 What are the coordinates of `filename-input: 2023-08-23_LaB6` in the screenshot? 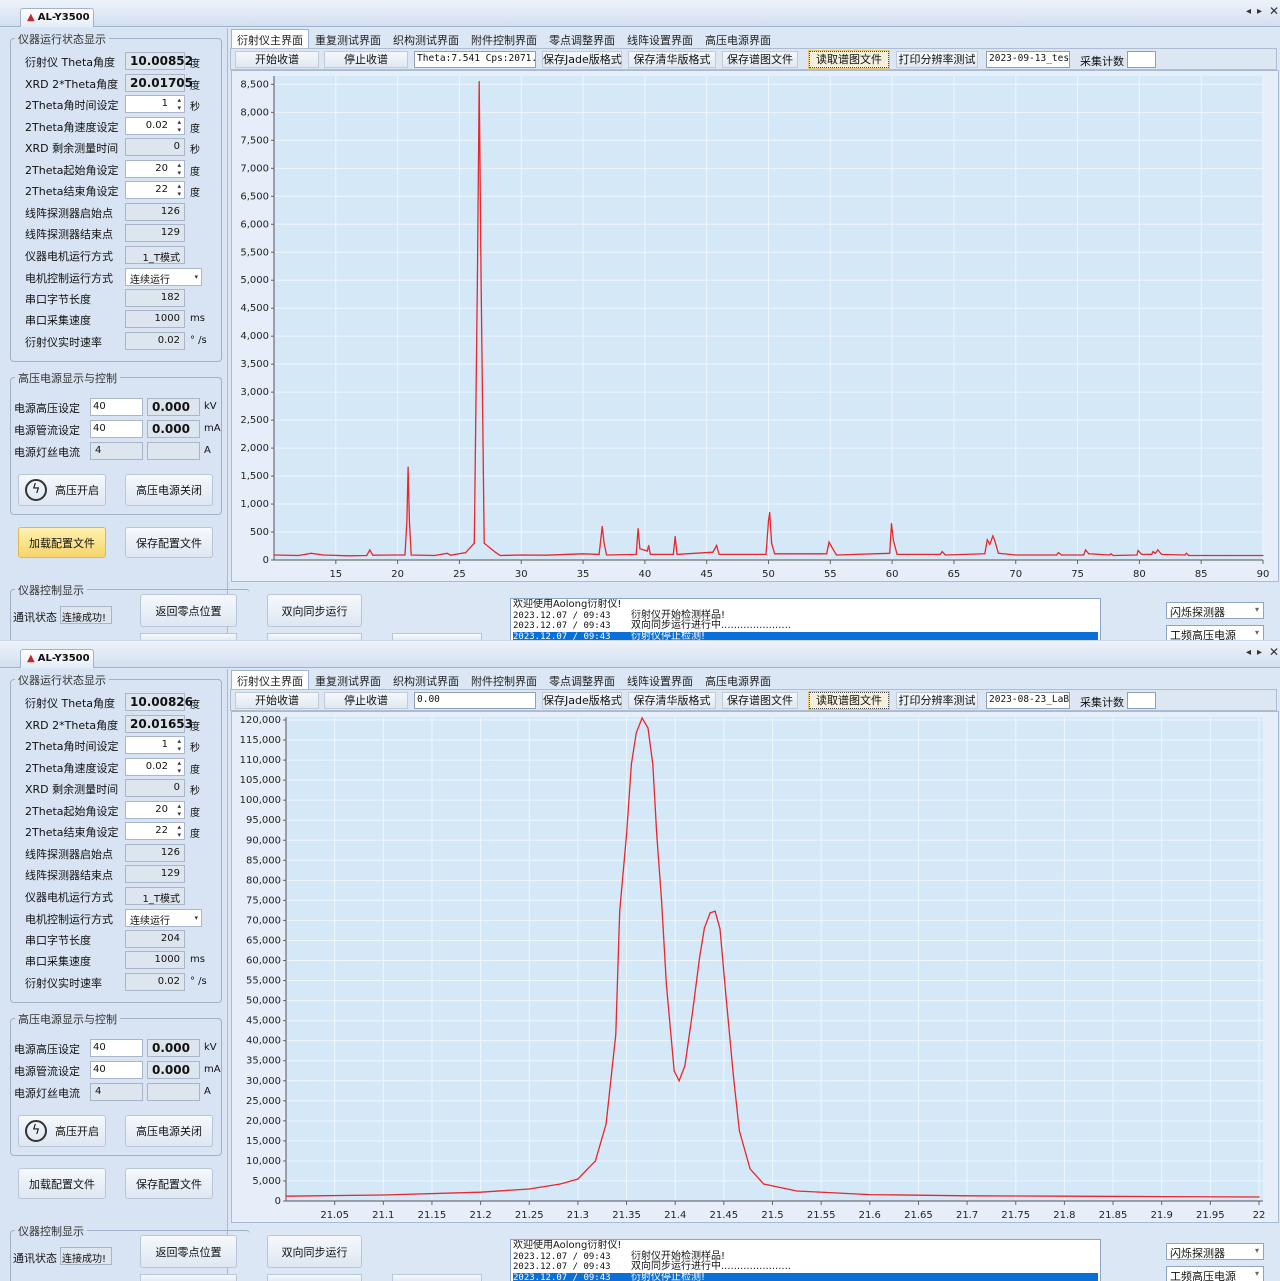 It's located at (1028, 700).